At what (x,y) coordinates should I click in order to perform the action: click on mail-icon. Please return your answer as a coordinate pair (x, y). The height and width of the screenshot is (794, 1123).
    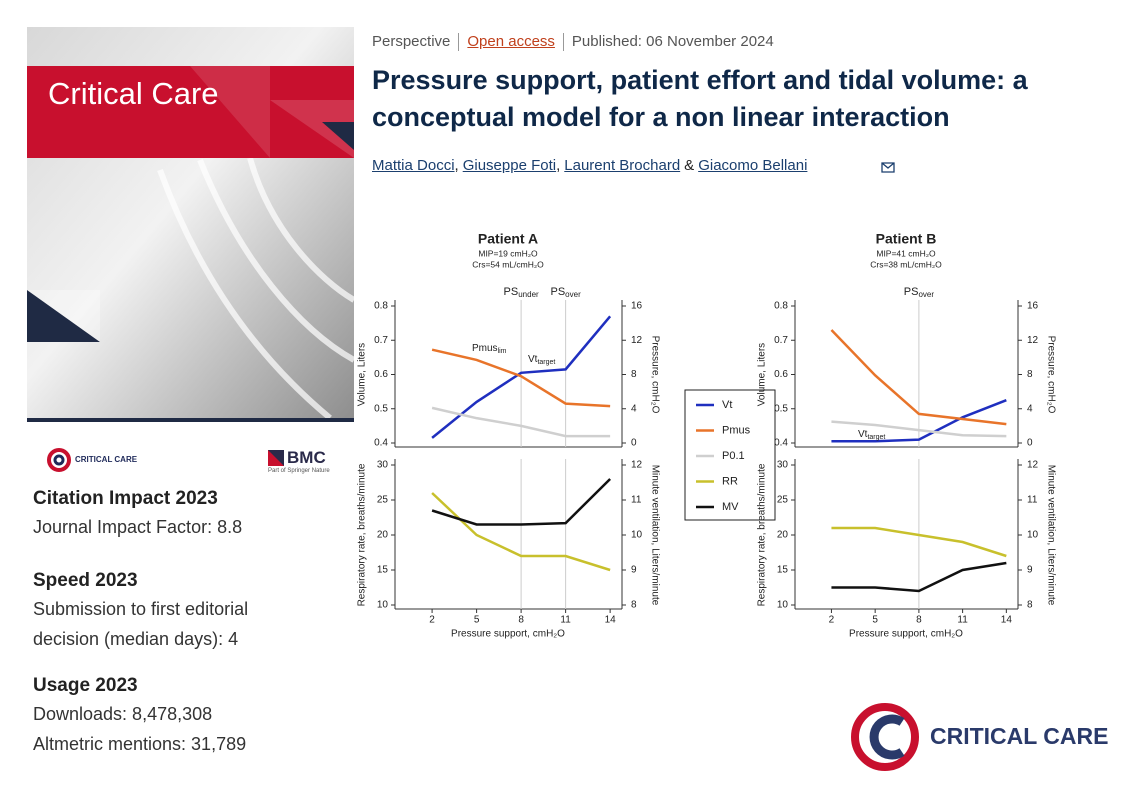
    Looking at the image, I should click on (888, 167).